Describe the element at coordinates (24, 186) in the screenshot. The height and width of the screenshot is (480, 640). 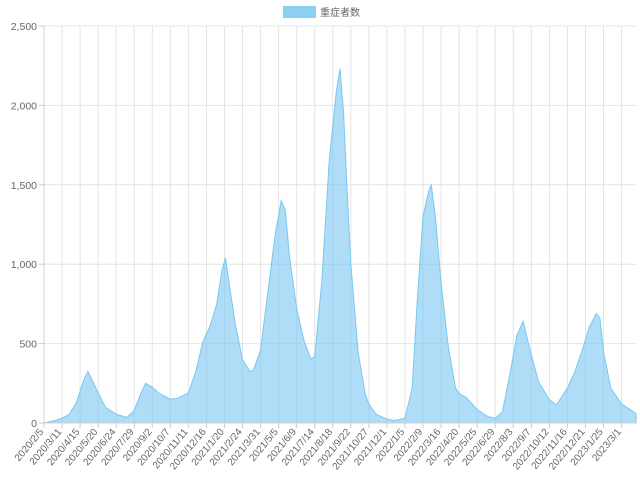
I see `y-tick-label: 1,500` at that location.